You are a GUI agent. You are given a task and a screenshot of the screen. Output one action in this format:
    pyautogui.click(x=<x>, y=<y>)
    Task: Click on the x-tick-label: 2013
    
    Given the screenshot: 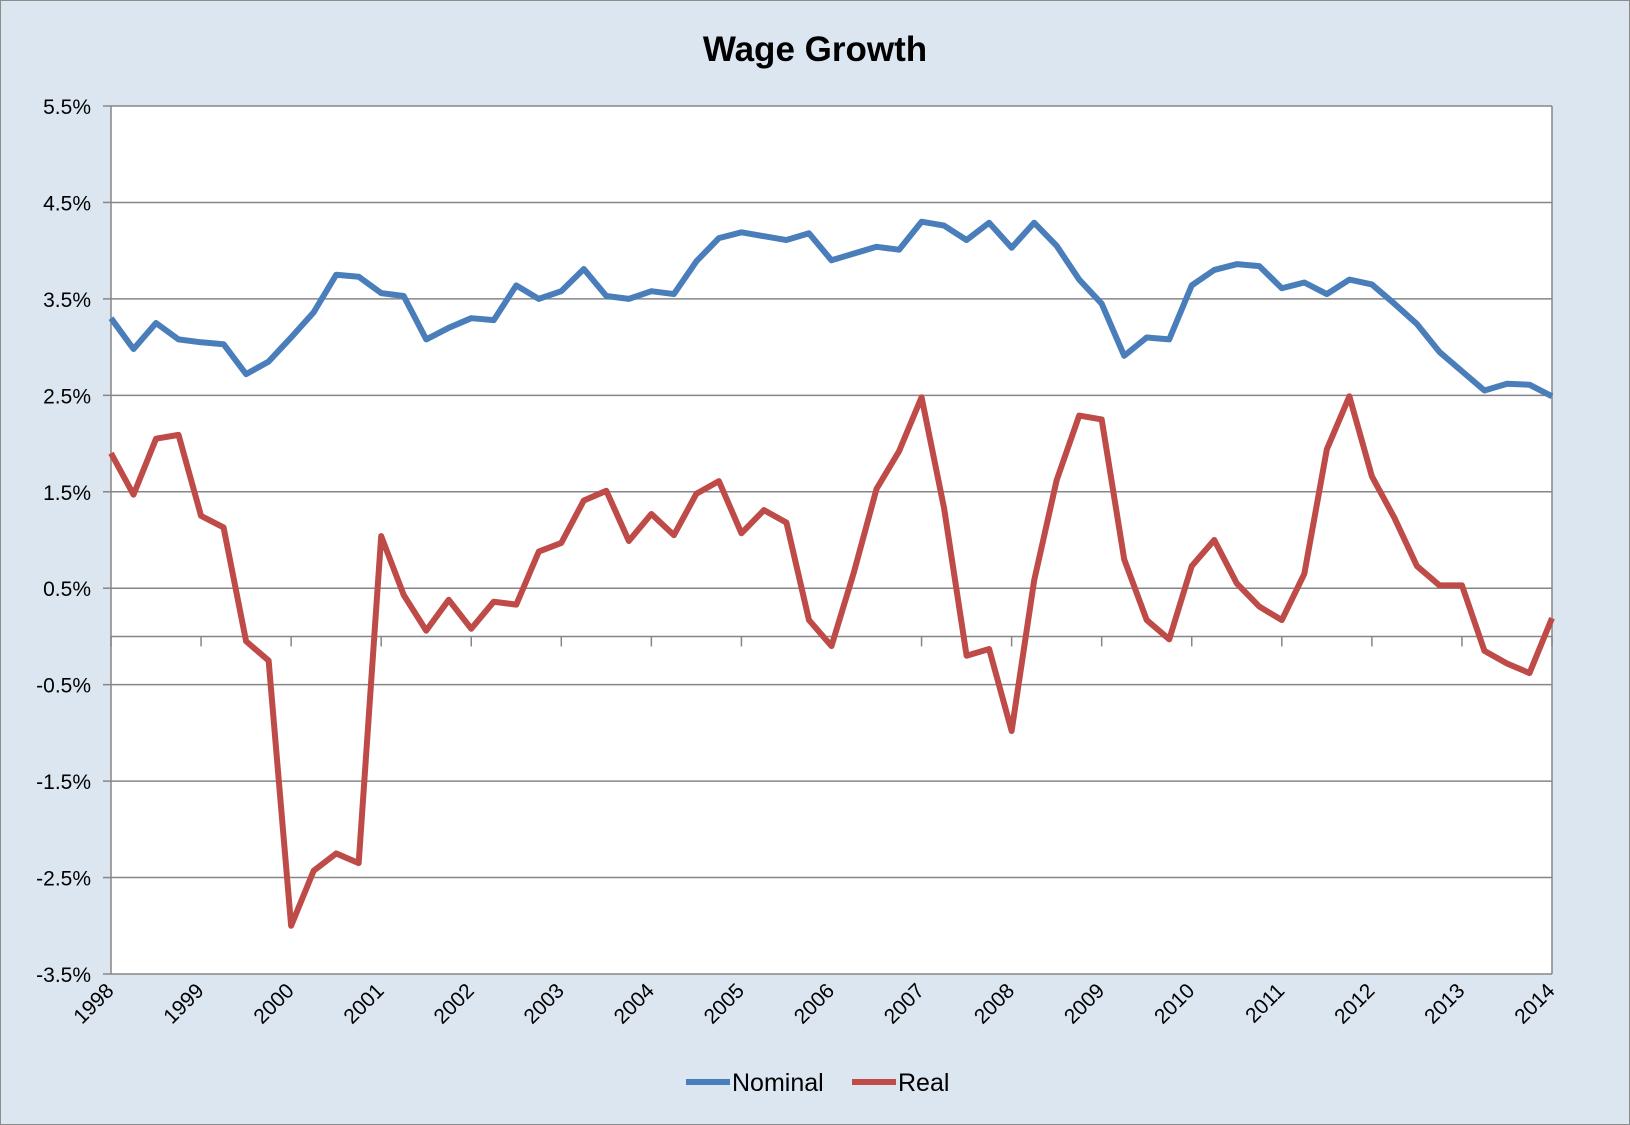 What is the action you would take?
    pyautogui.click(x=1444, y=1003)
    